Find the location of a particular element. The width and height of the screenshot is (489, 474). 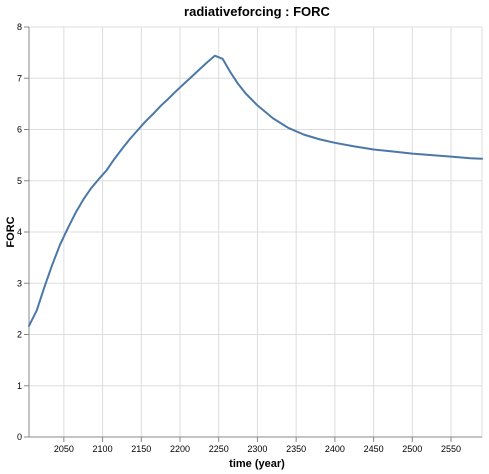

y-tick-label: 5 is located at coordinates (19, 181).